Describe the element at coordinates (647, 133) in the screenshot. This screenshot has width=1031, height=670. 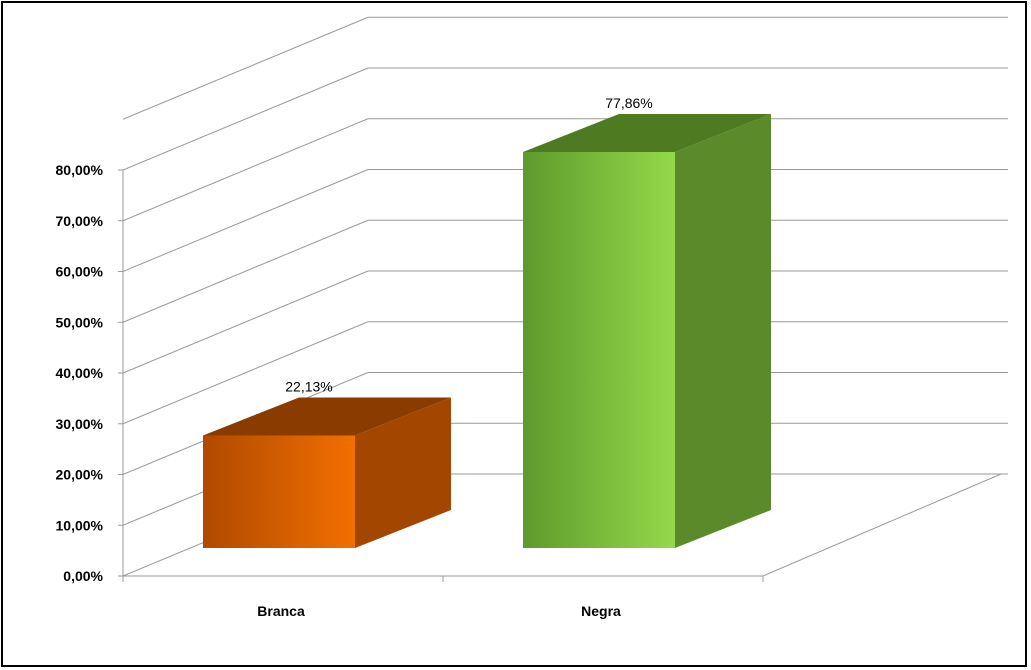
I see `bar-negra-top` at that location.